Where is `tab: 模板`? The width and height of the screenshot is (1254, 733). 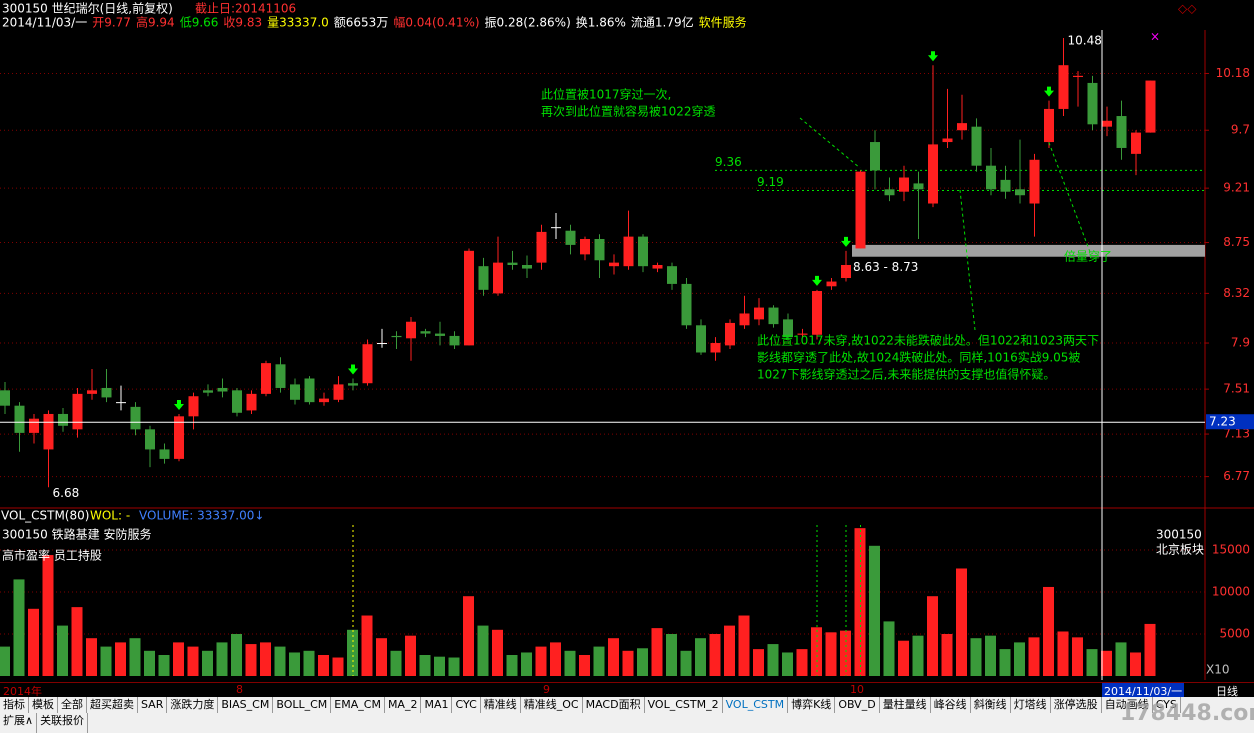 tab: 模板 is located at coordinates (43, 705).